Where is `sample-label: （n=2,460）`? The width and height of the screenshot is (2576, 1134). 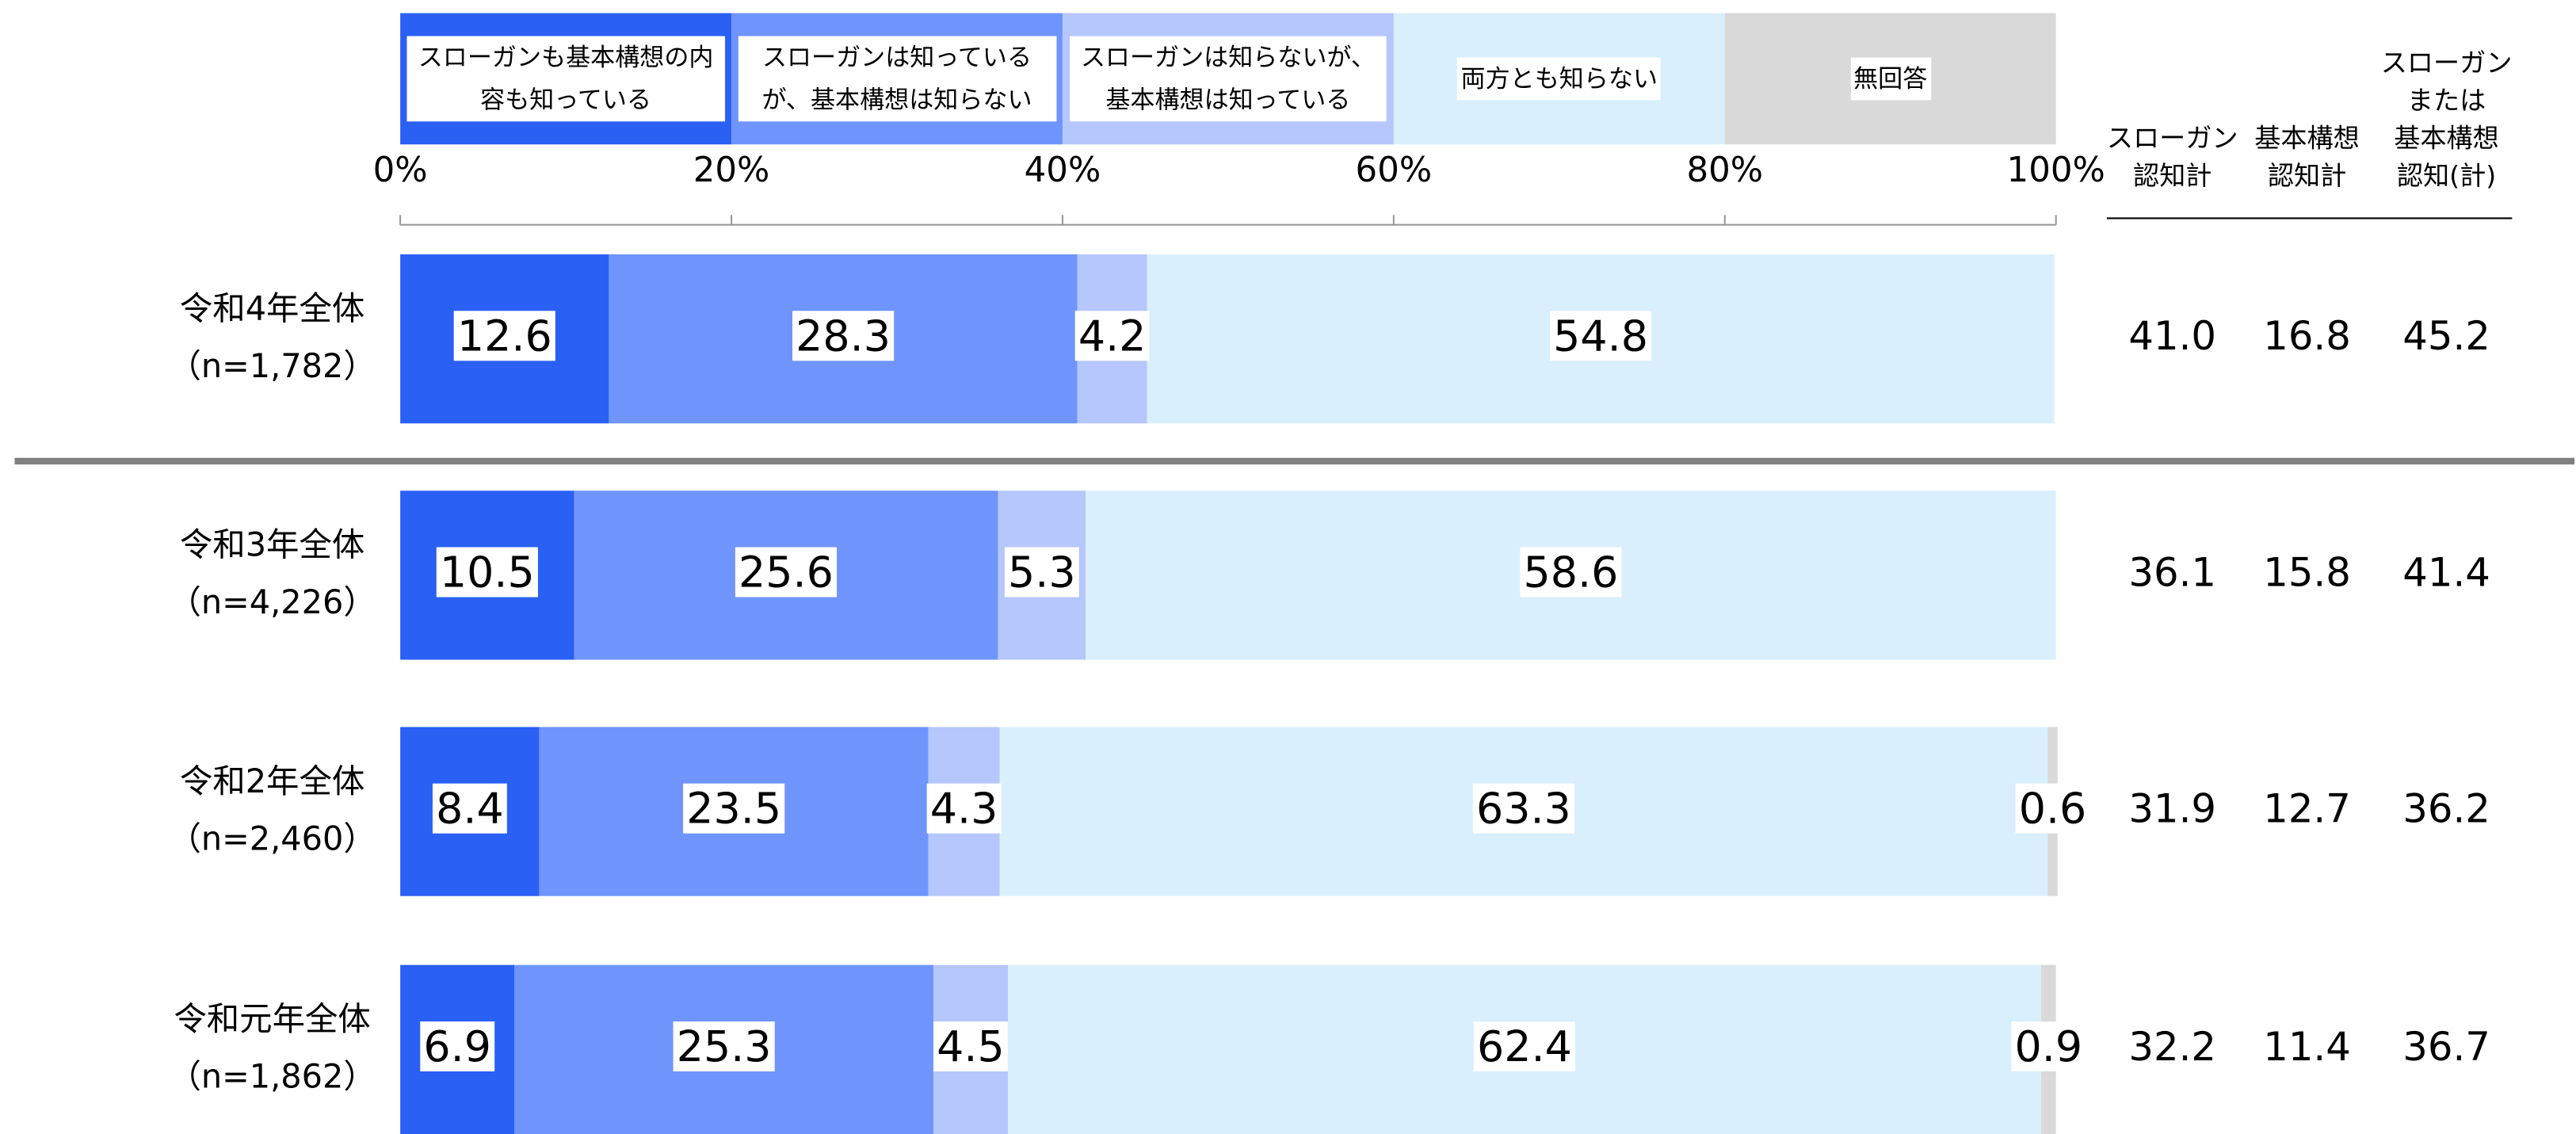 sample-label: （n=2,460） is located at coordinates (272, 838).